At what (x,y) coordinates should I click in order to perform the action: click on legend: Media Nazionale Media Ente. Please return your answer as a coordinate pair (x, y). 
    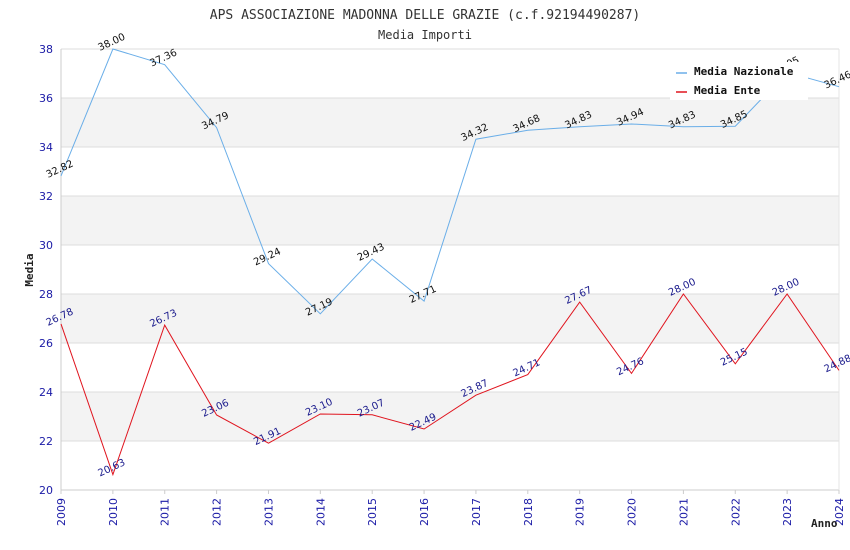
    Looking at the image, I should click on (739, 81).